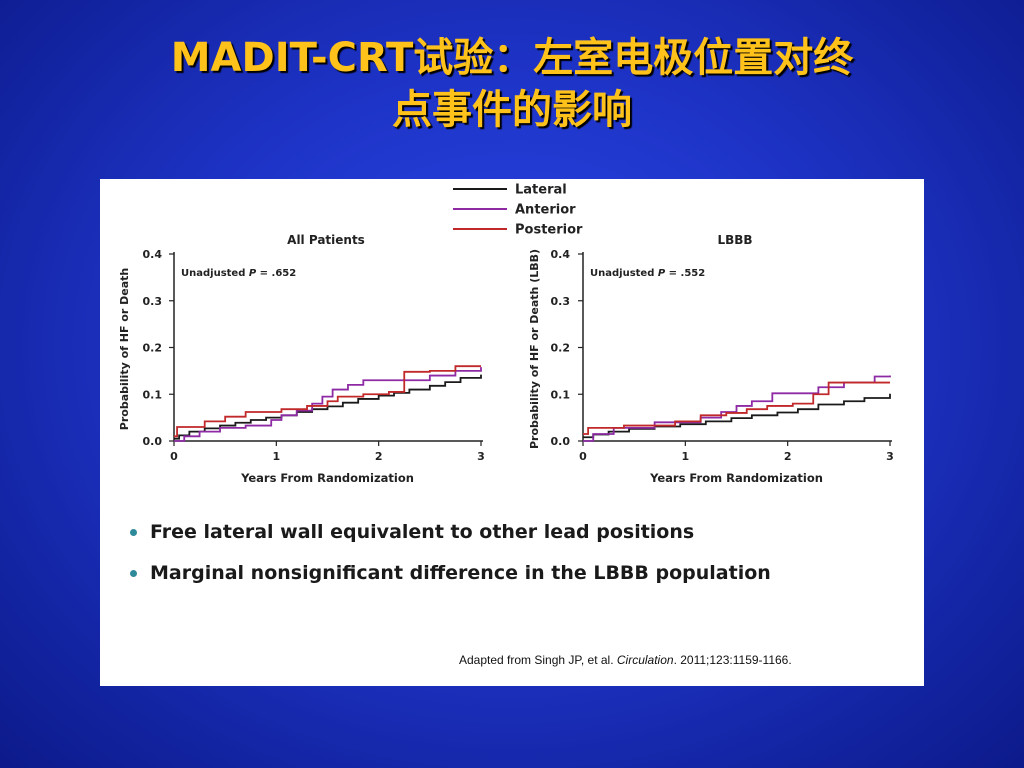  I want to click on p-value-annotation: Unadjusted P = .552, so click(647, 273).